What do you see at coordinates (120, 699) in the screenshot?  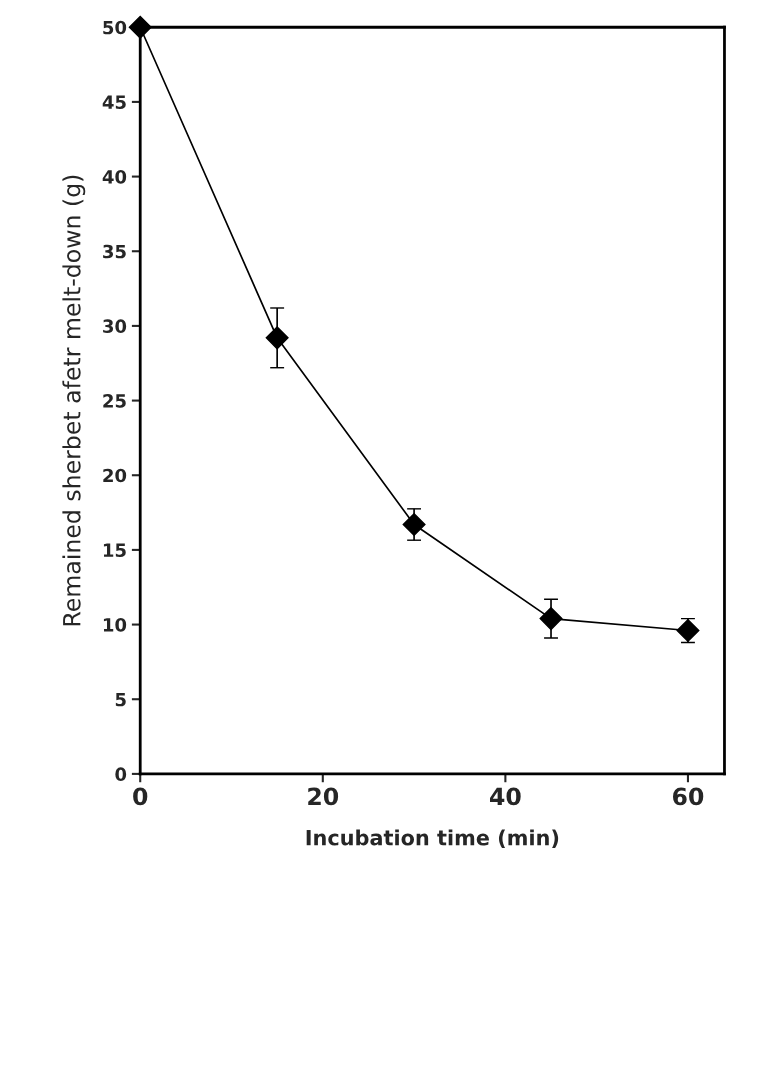 I see `y-tick-label: 5` at bounding box center [120, 699].